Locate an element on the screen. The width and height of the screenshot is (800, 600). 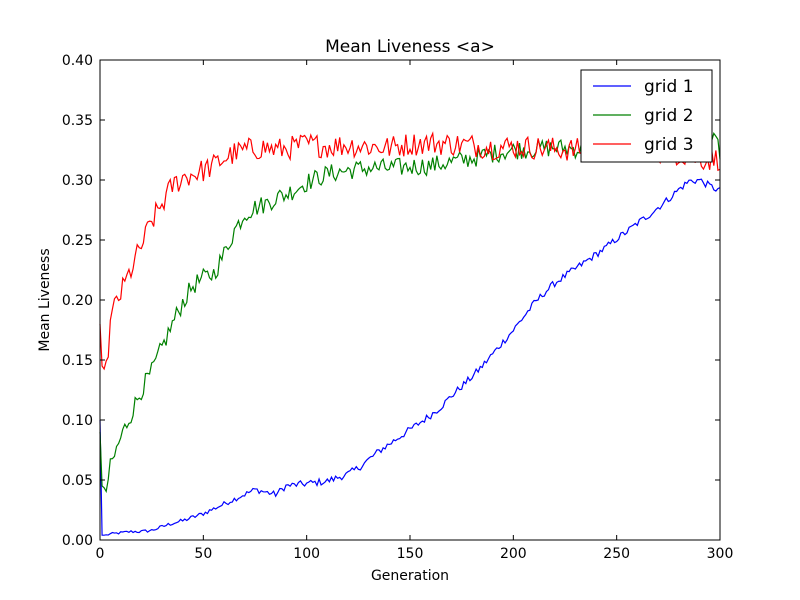
y-tick-label: 0.25 is located at coordinates (77, 241).